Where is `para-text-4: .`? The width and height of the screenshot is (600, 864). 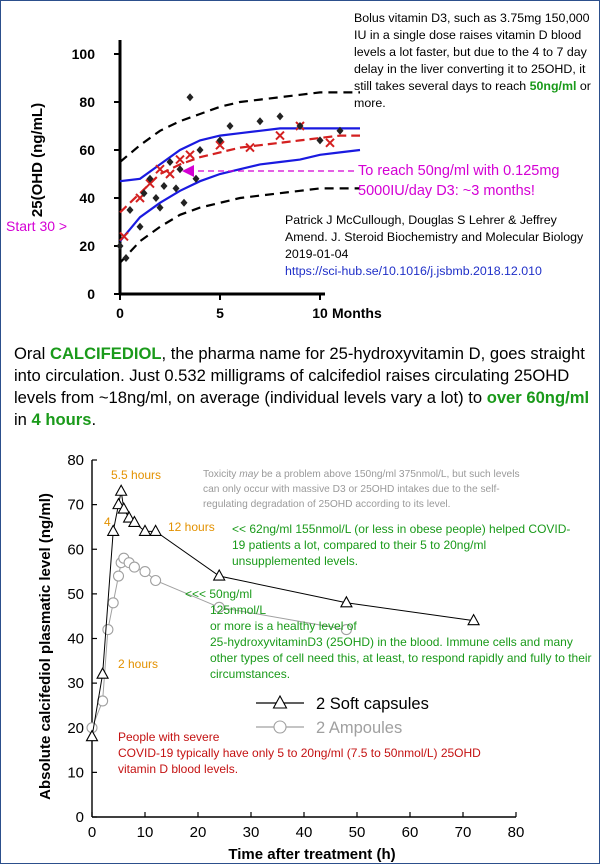
para-text-4: . is located at coordinates (94, 419).